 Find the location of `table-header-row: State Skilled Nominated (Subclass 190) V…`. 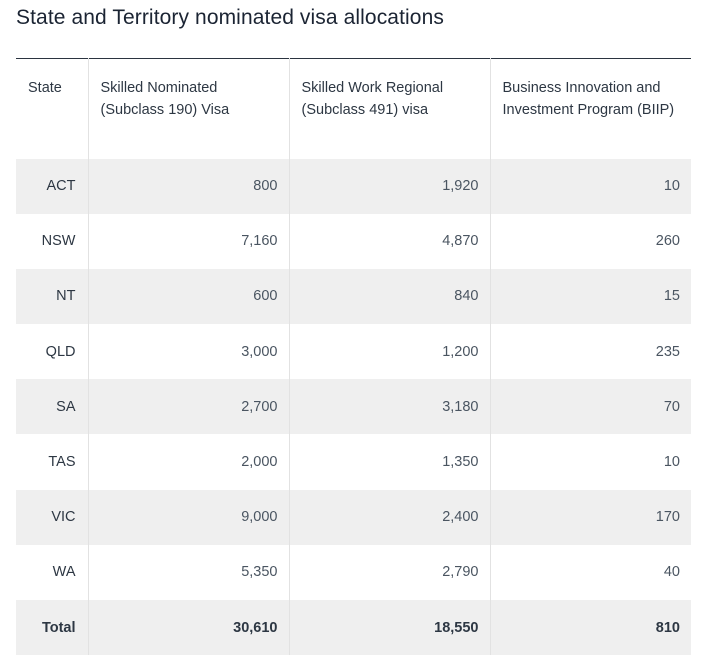

table-header-row: State Skilled Nominated (Subclass 190) V… is located at coordinates (353, 108).